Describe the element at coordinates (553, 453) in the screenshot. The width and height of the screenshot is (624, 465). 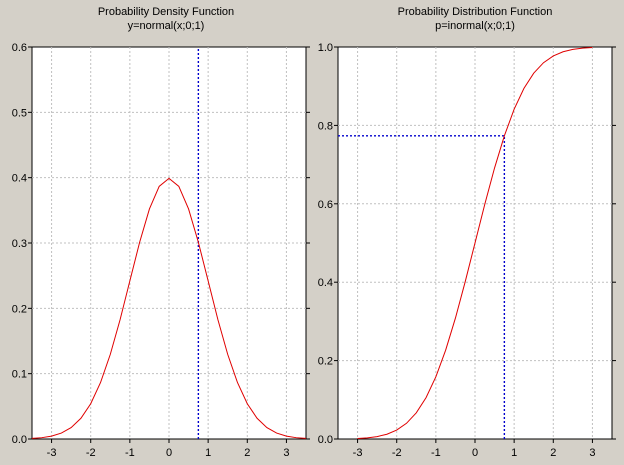
I see `cdf-x-tick-label: 2` at that location.